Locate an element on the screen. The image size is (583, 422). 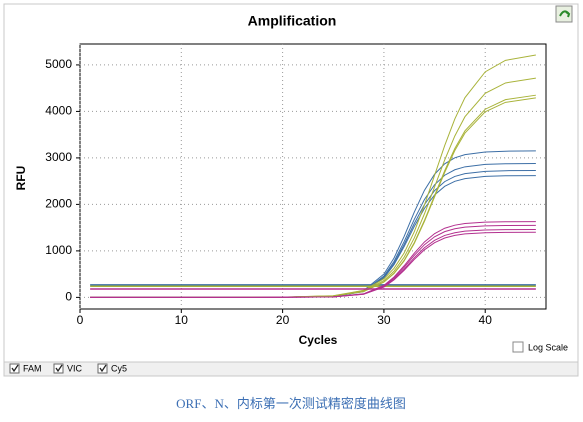
chart-icon is located at coordinates (564, 14).